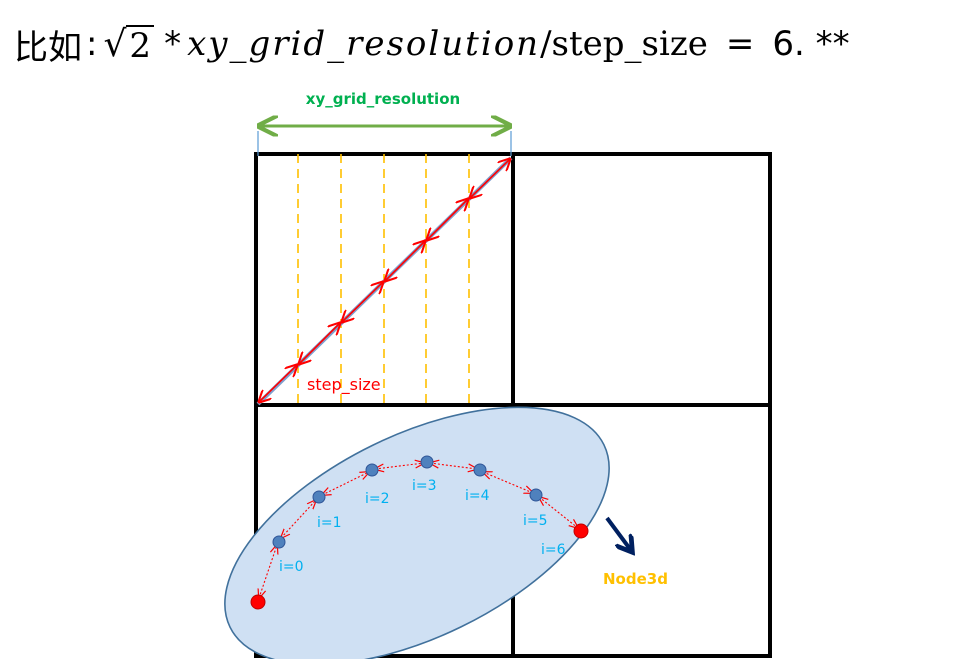 The image size is (979, 659). I want to click on sqrt-sign-icon: √, so click(115, 44).